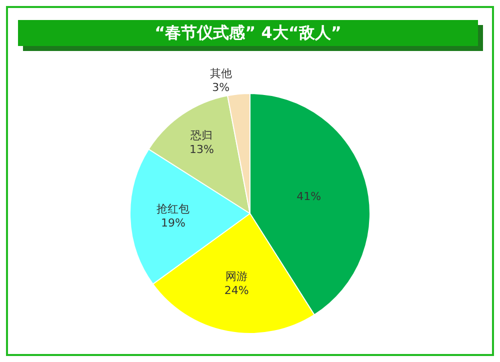 This screenshot has width=500, height=362. Describe the element at coordinates (236, 291) in the screenshot. I see `data-label: 24%` at that location.